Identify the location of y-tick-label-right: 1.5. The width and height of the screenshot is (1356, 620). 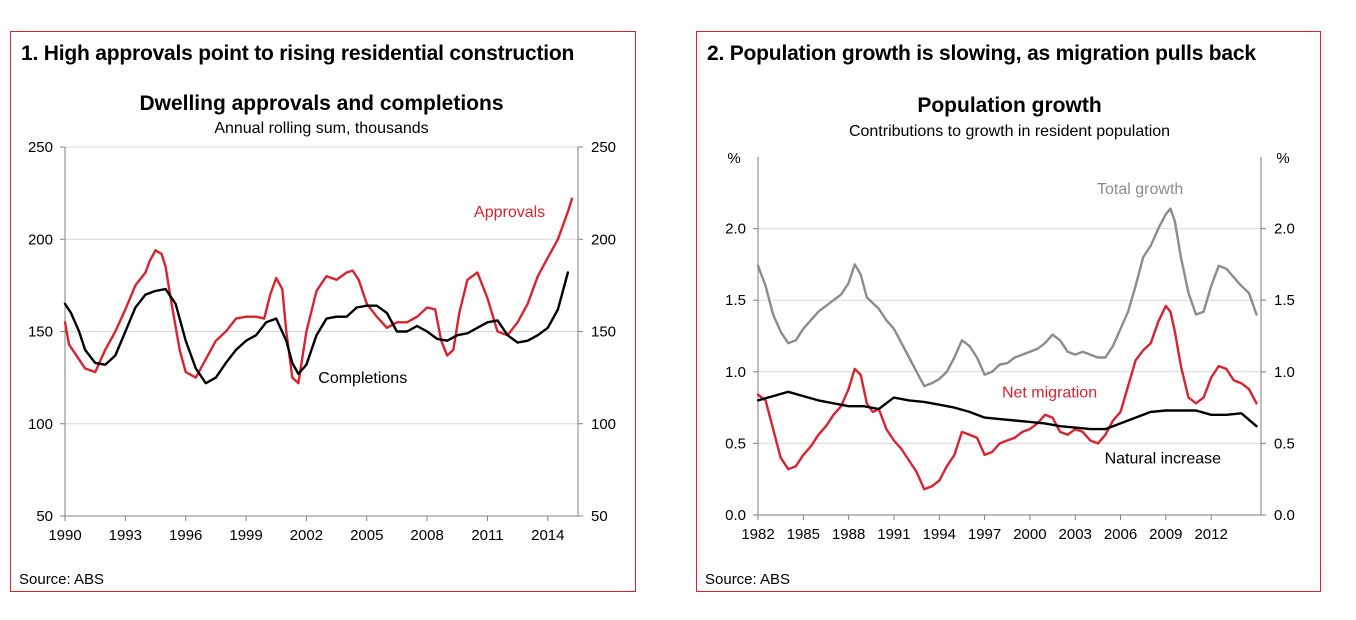
(1284, 300).